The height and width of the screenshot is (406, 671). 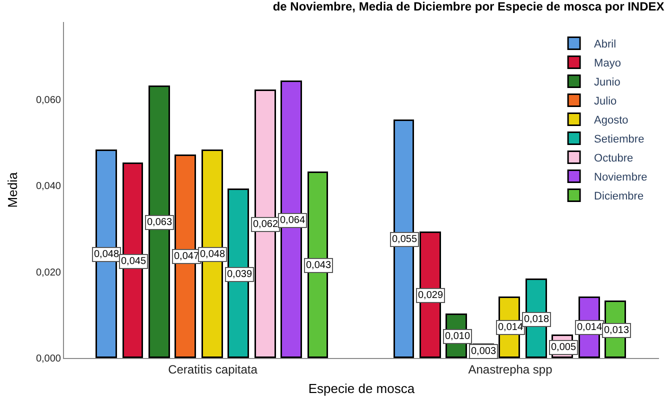 What do you see at coordinates (611, 120) in the screenshot?
I see `legend-label: Agosto` at bounding box center [611, 120].